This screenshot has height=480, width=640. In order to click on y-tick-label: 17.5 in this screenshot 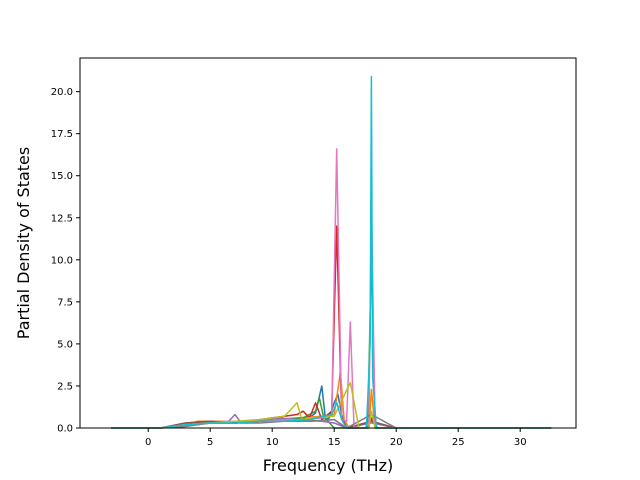, I will do `click(62, 134)`.